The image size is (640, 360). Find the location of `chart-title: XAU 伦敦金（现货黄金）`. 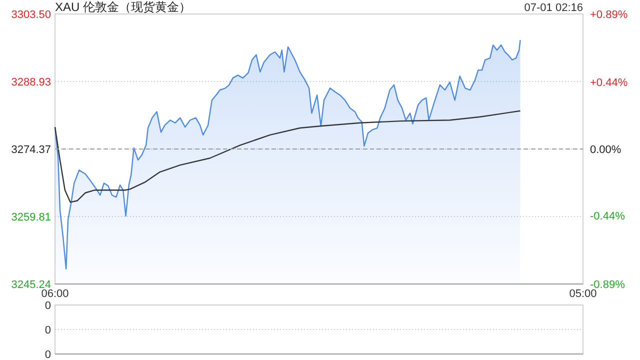

chart-title: XAU 伦敦金（现货黄金） is located at coordinates (123, 7).